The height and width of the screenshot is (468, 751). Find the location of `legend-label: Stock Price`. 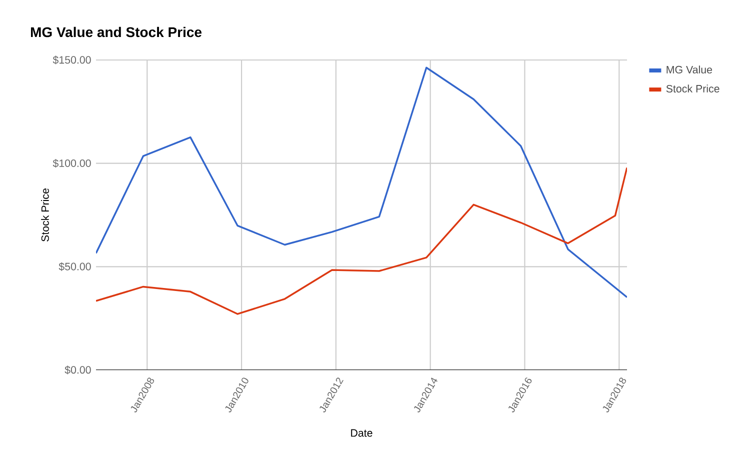

legend-label: Stock Price is located at coordinates (693, 88).